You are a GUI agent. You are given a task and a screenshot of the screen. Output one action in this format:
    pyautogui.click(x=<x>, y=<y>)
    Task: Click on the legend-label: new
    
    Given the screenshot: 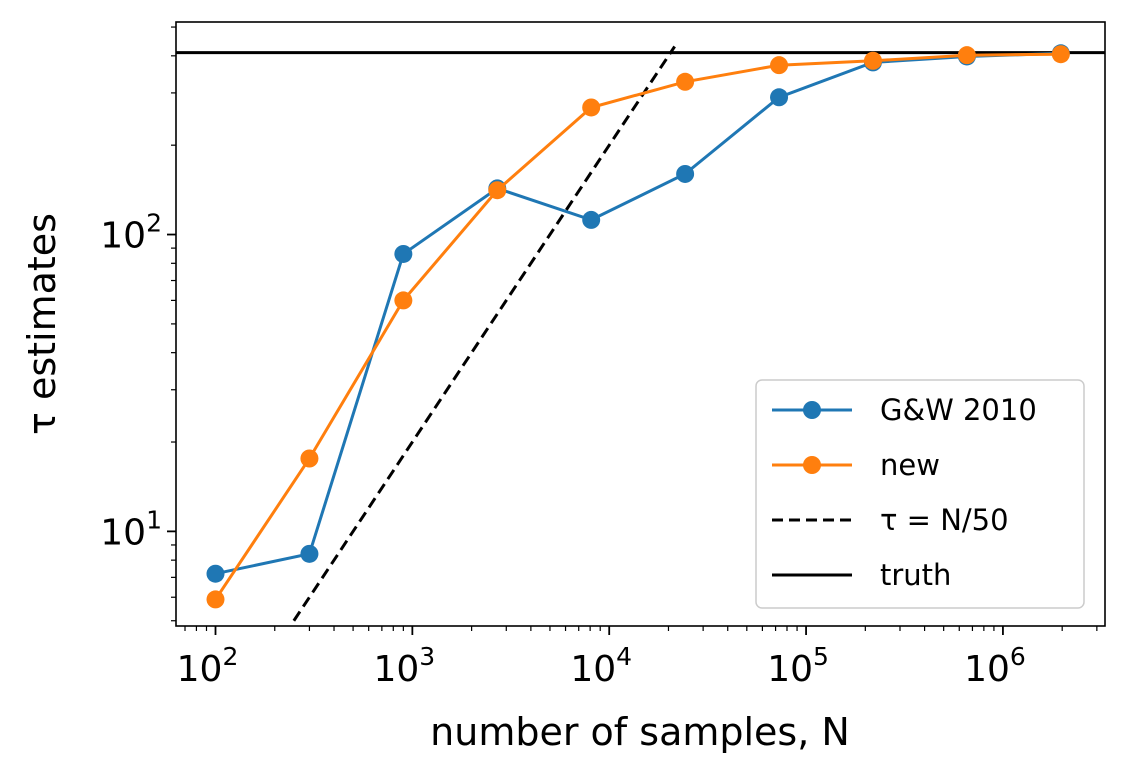 What is the action you would take?
    pyautogui.click(x=910, y=465)
    